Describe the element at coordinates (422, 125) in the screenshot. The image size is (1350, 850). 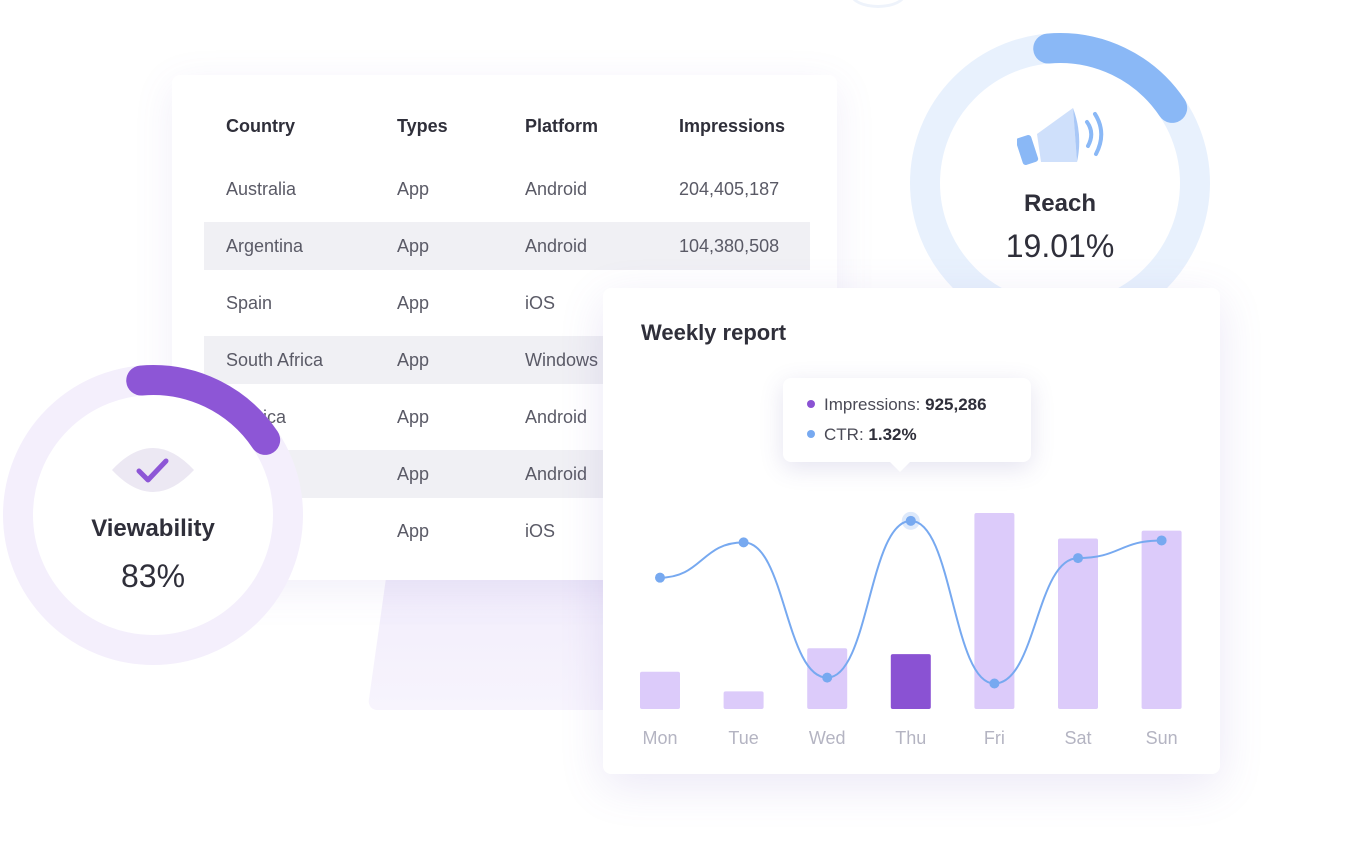
I see `header-types: Types` at that location.